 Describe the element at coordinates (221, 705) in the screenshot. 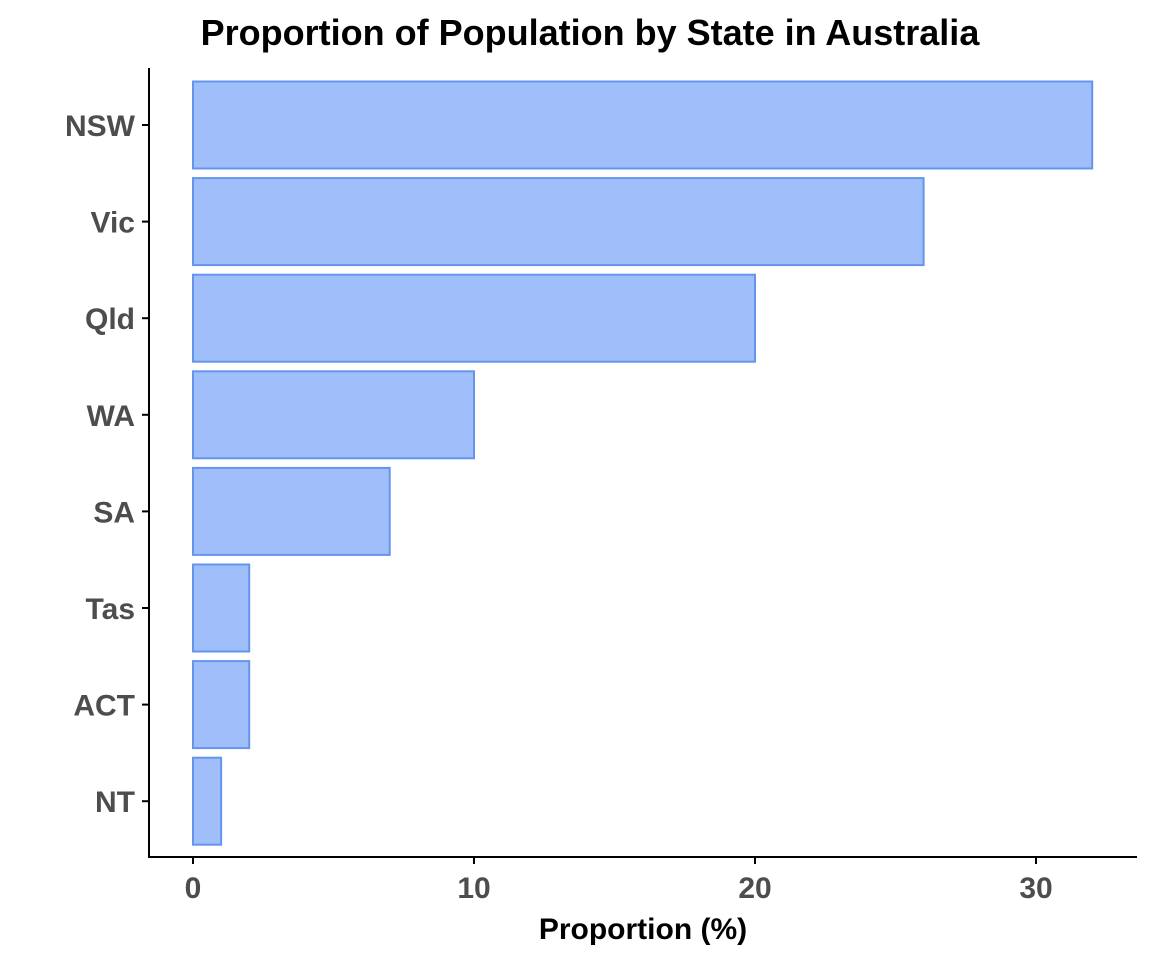

I see `bar-act` at that location.